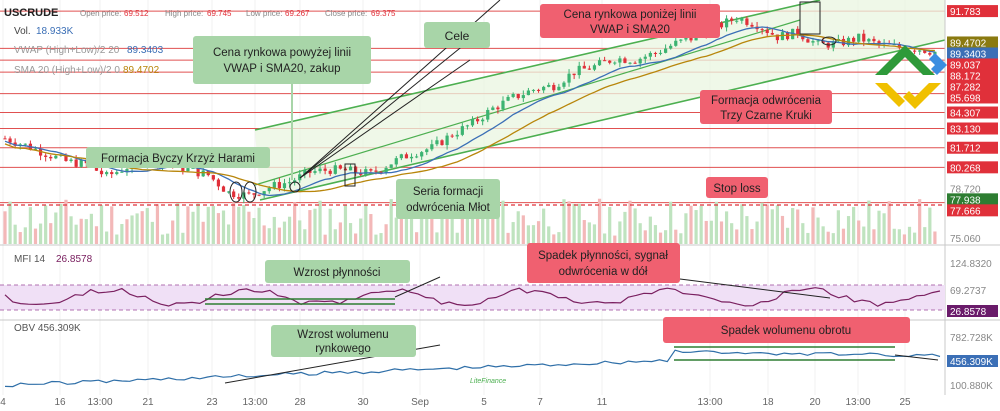 The height and width of the screenshot is (411, 1000). Describe the element at coordinates (472, 368) in the screenshot. I see `obv-line` at that location.